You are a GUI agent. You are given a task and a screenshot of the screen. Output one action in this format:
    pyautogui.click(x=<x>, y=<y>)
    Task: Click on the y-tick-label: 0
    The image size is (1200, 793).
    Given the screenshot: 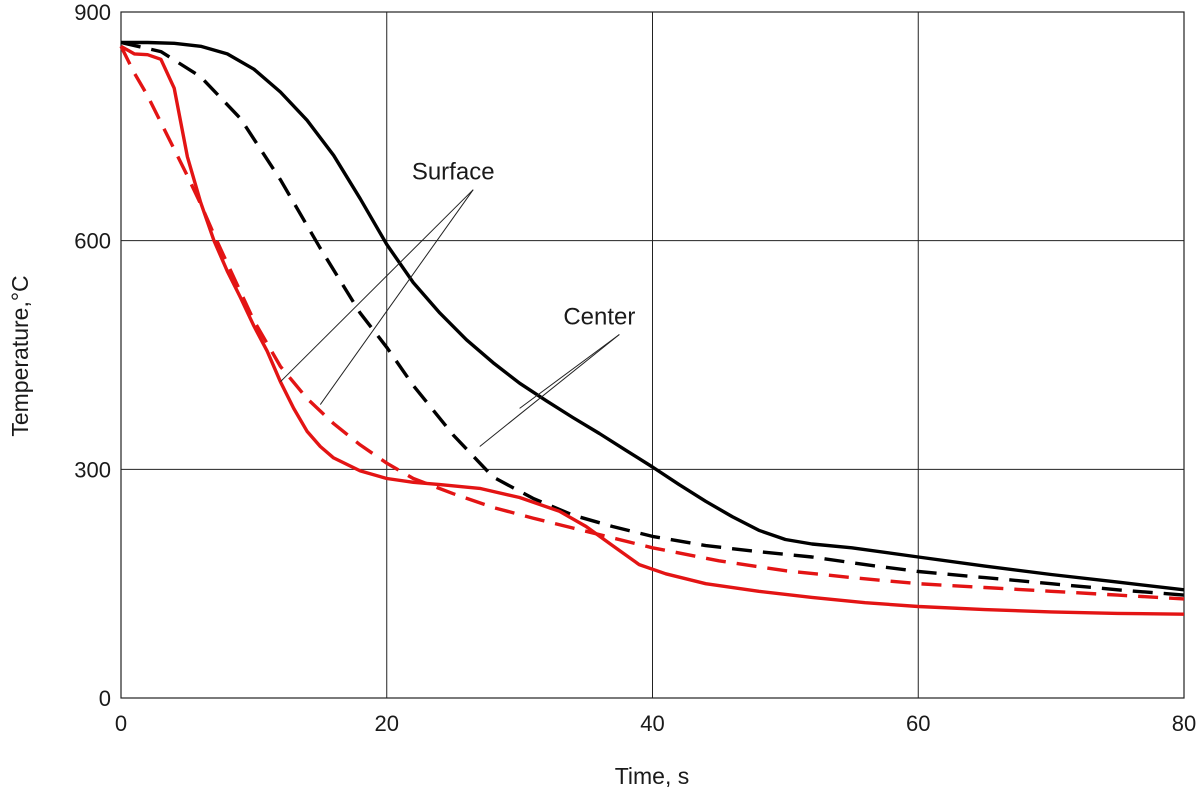 What is the action you would take?
    pyautogui.click(x=105, y=698)
    